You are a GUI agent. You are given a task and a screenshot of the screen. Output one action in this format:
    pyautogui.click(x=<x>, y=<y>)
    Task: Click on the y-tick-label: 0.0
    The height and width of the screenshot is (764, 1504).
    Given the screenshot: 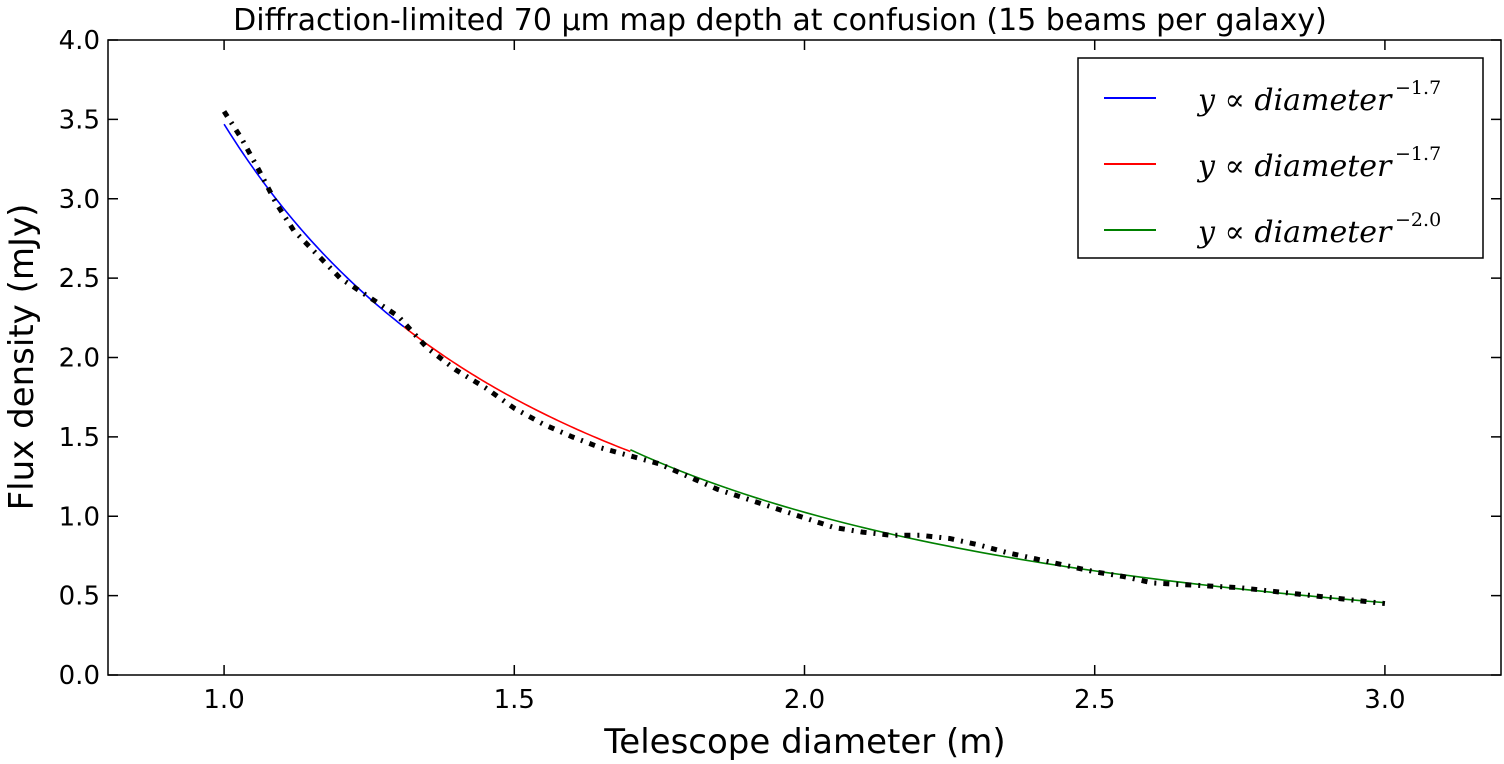 What is the action you would take?
    pyautogui.click(x=79, y=676)
    